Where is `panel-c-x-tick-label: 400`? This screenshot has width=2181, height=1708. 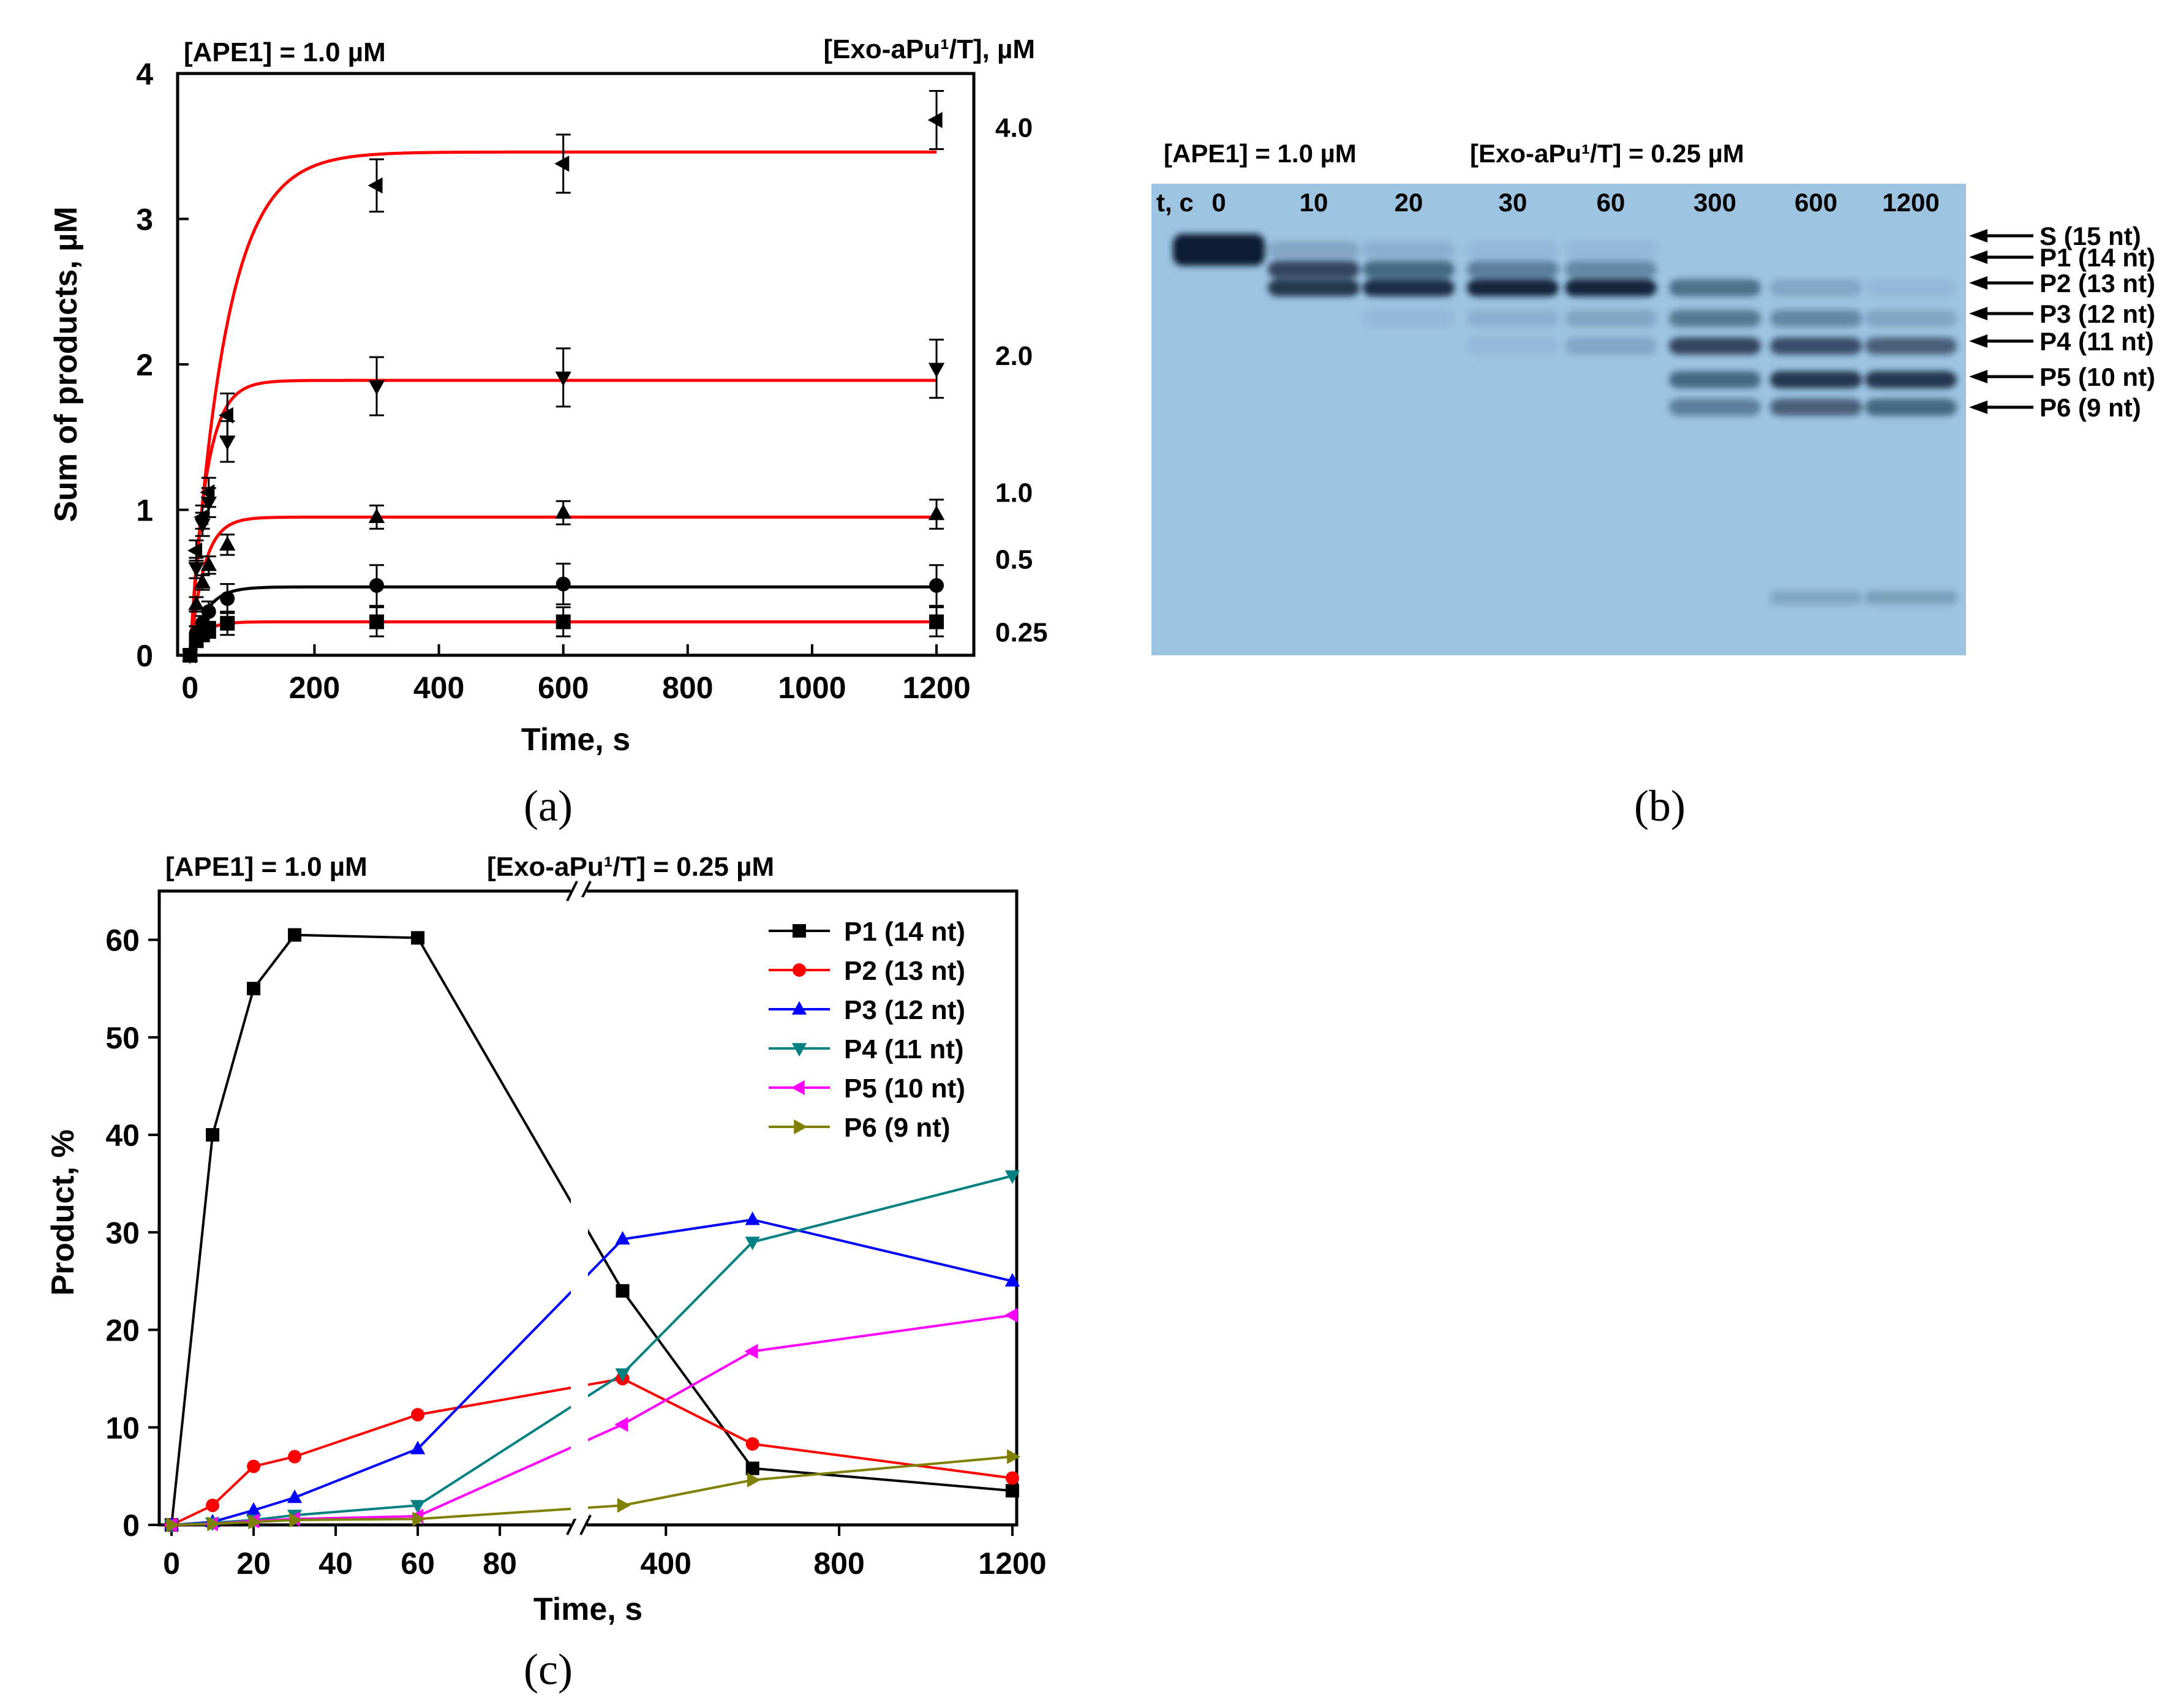
panel-c-x-tick-label: 400 is located at coordinates (666, 1564).